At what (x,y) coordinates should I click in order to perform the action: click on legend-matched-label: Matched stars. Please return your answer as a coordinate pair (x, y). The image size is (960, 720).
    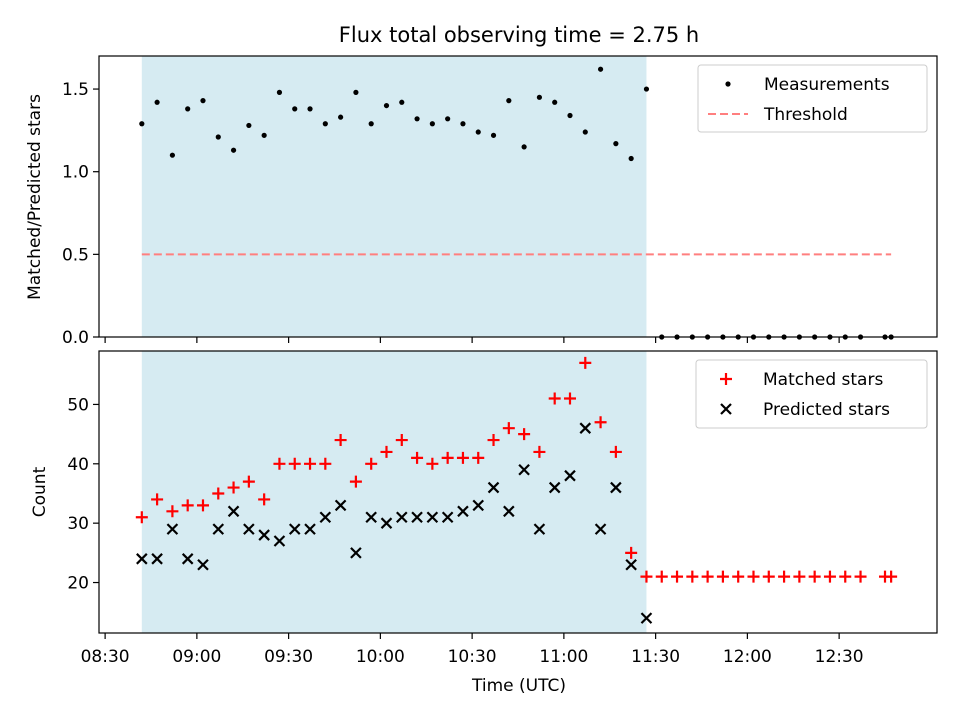
    Looking at the image, I should click on (823, 380).